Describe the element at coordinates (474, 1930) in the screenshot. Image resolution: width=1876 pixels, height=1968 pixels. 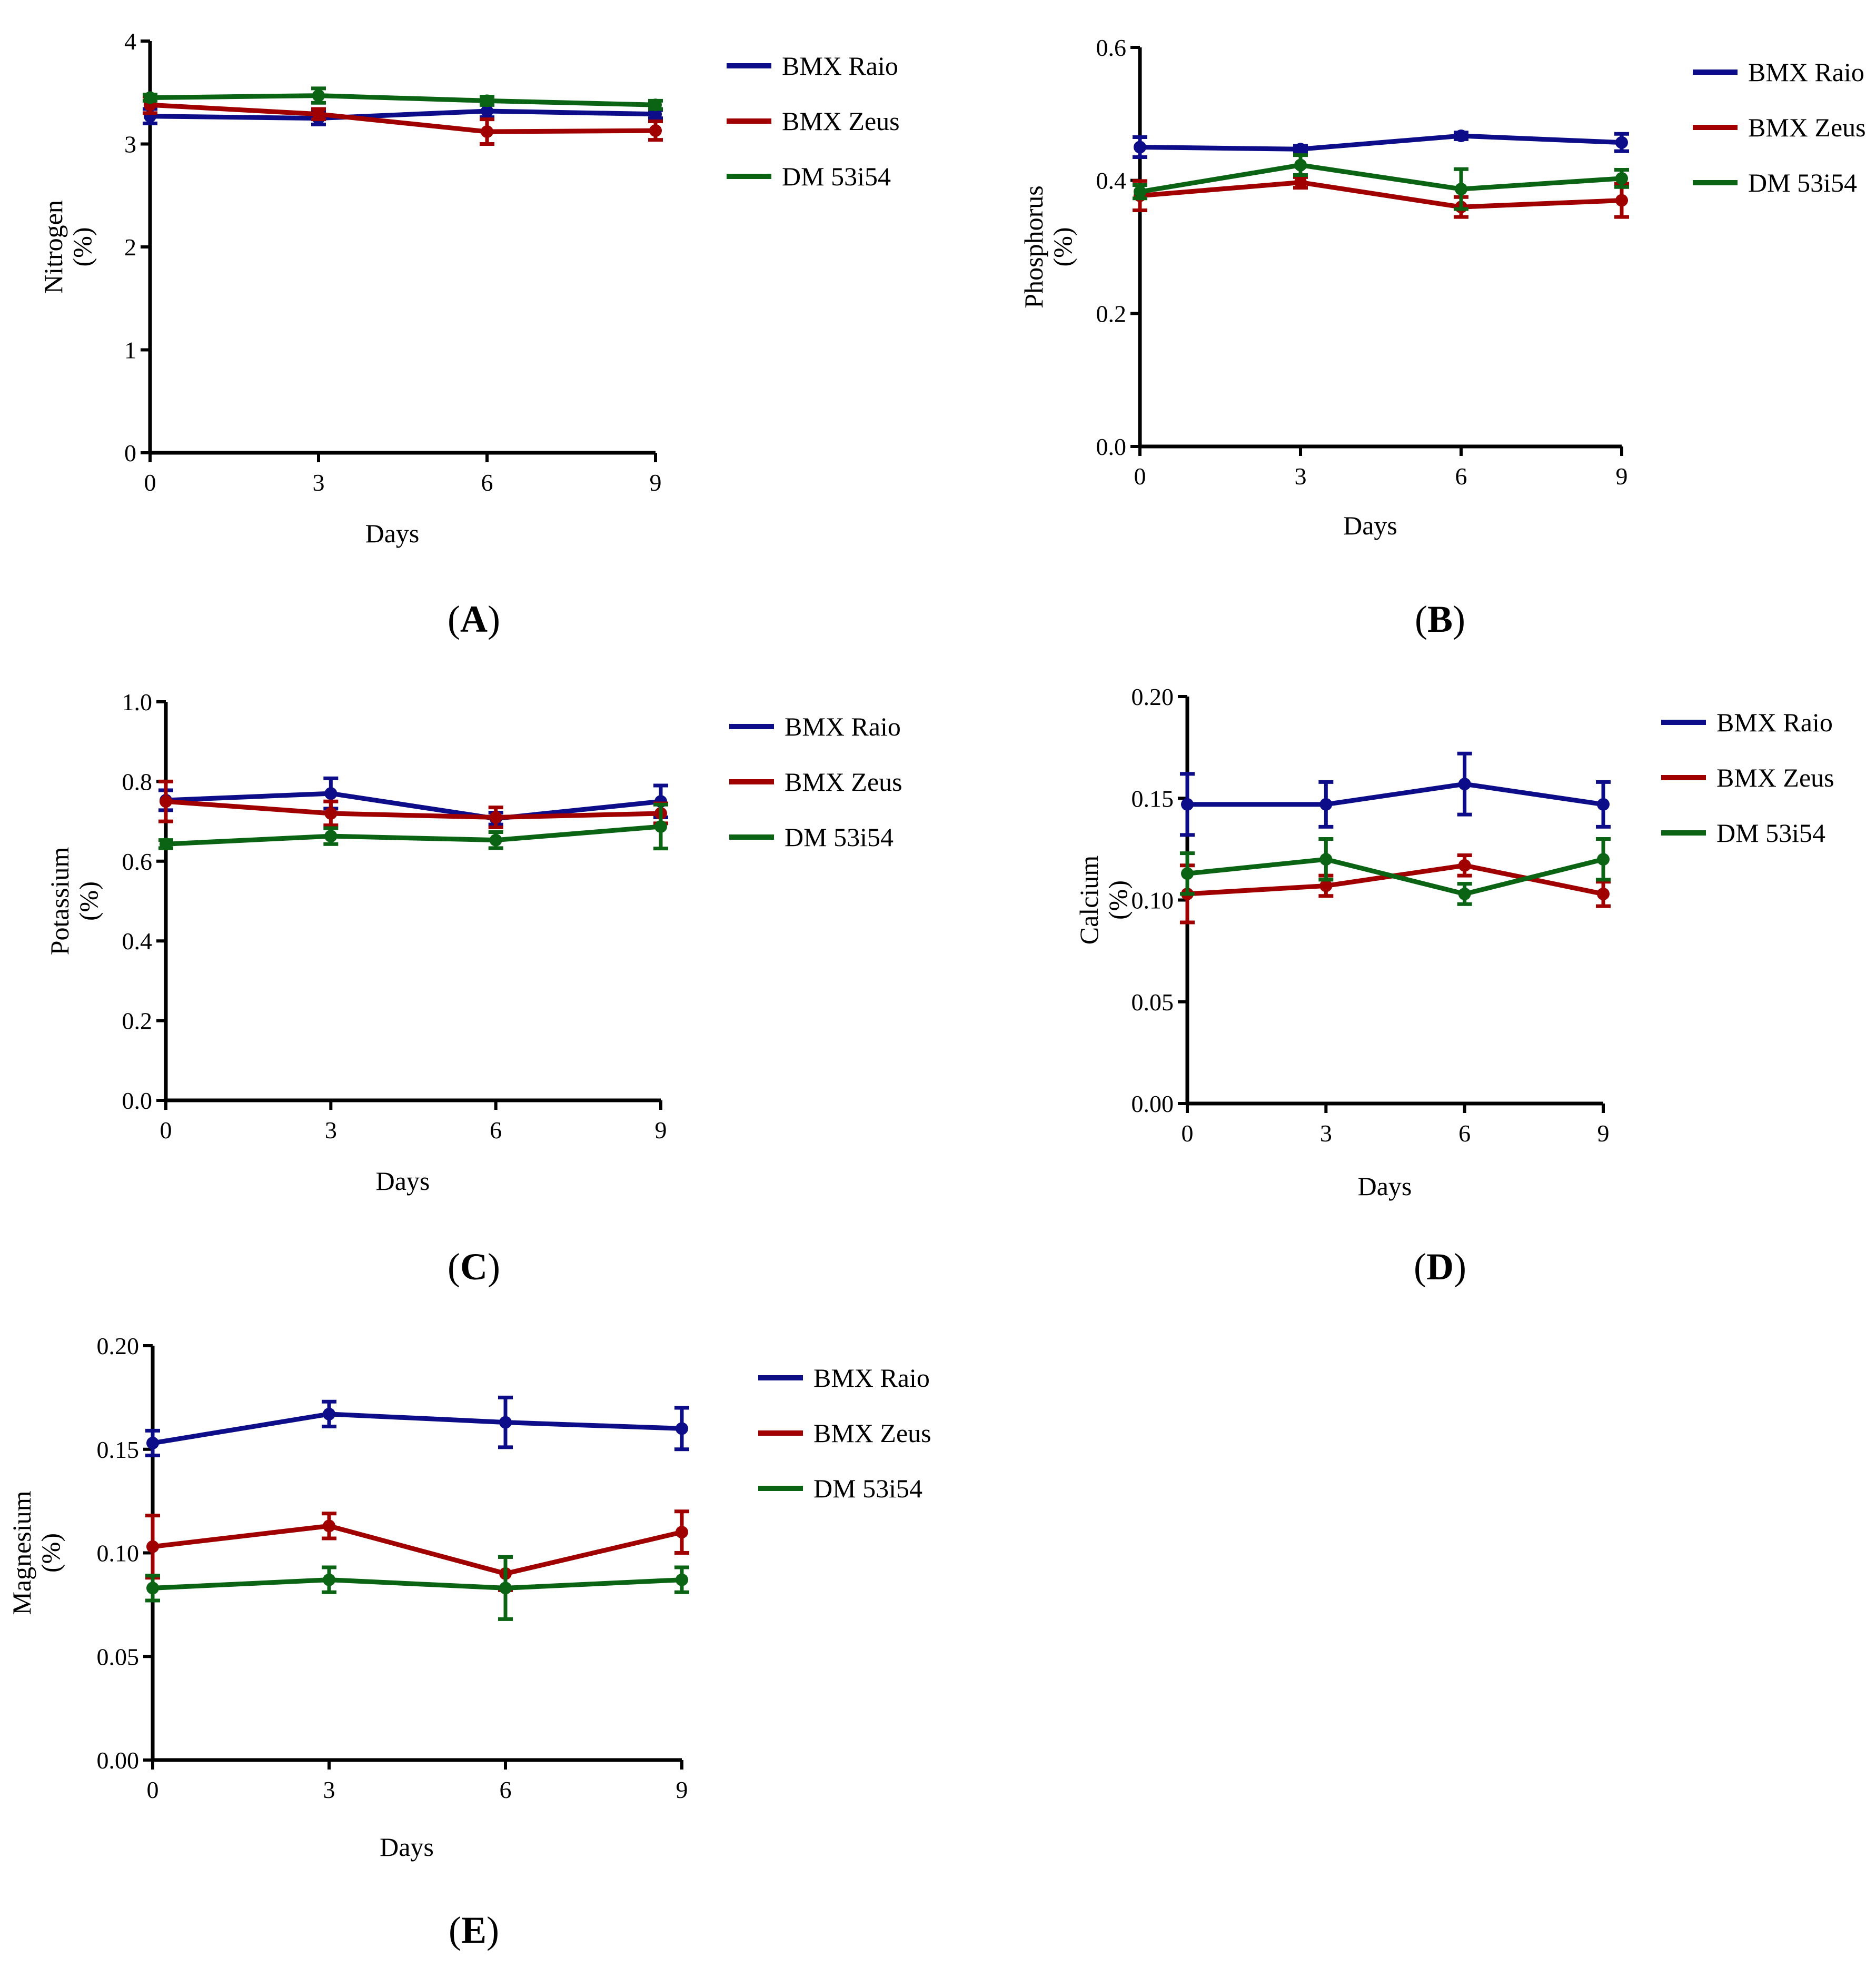
I see `panel-letter: E` at that location.